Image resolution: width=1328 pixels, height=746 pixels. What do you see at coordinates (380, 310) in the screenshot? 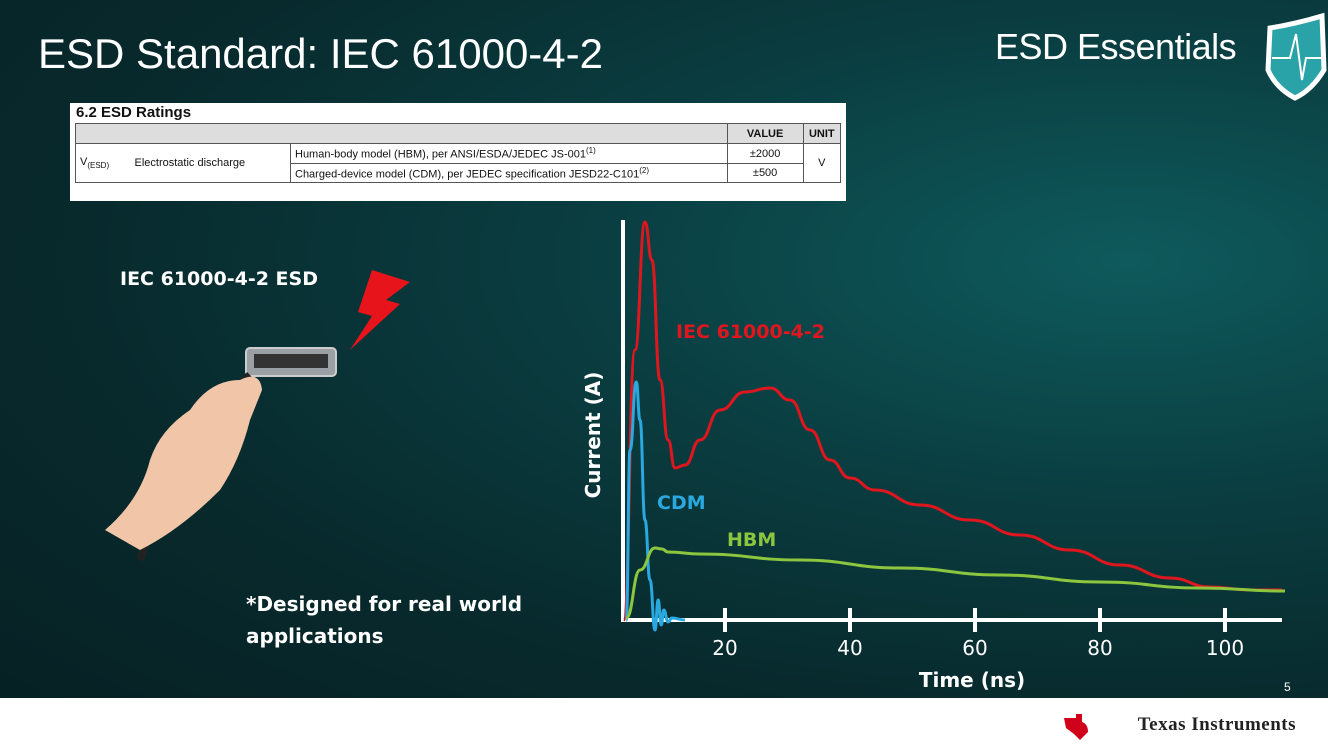
I see `lightning-bolt-icon` at bounding box center [380, 310].